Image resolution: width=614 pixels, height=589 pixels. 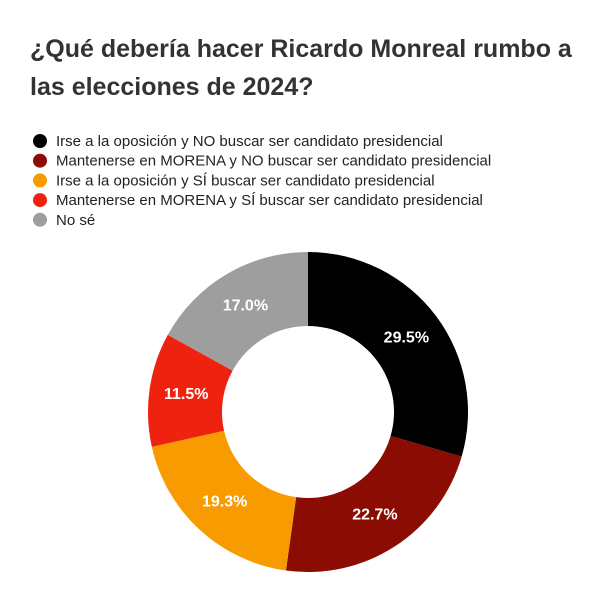 I want to click on data-label: 11.5%, so click(x=186, y=394).